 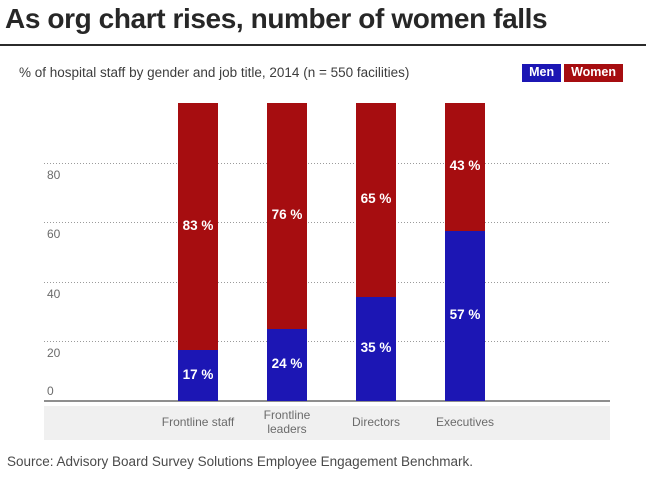 I want to click on bar-frontline-staff-men-segment, so click(x=198, y=375).